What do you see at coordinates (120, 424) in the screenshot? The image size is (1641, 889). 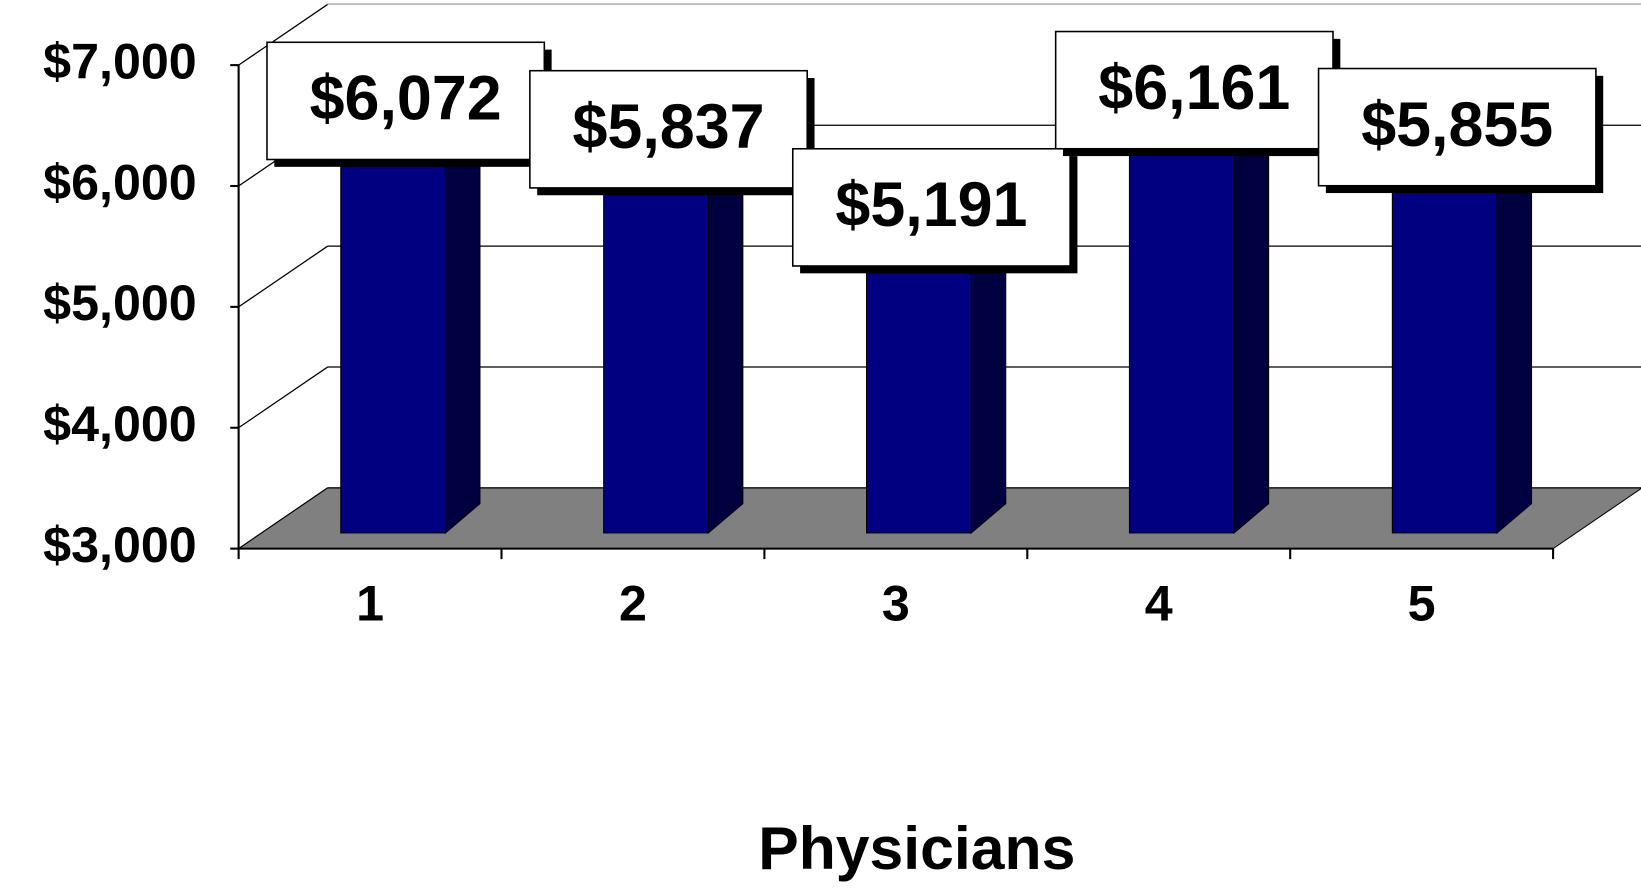 I see `y-tick-label: $4,000` at bounding box center [120, 424].